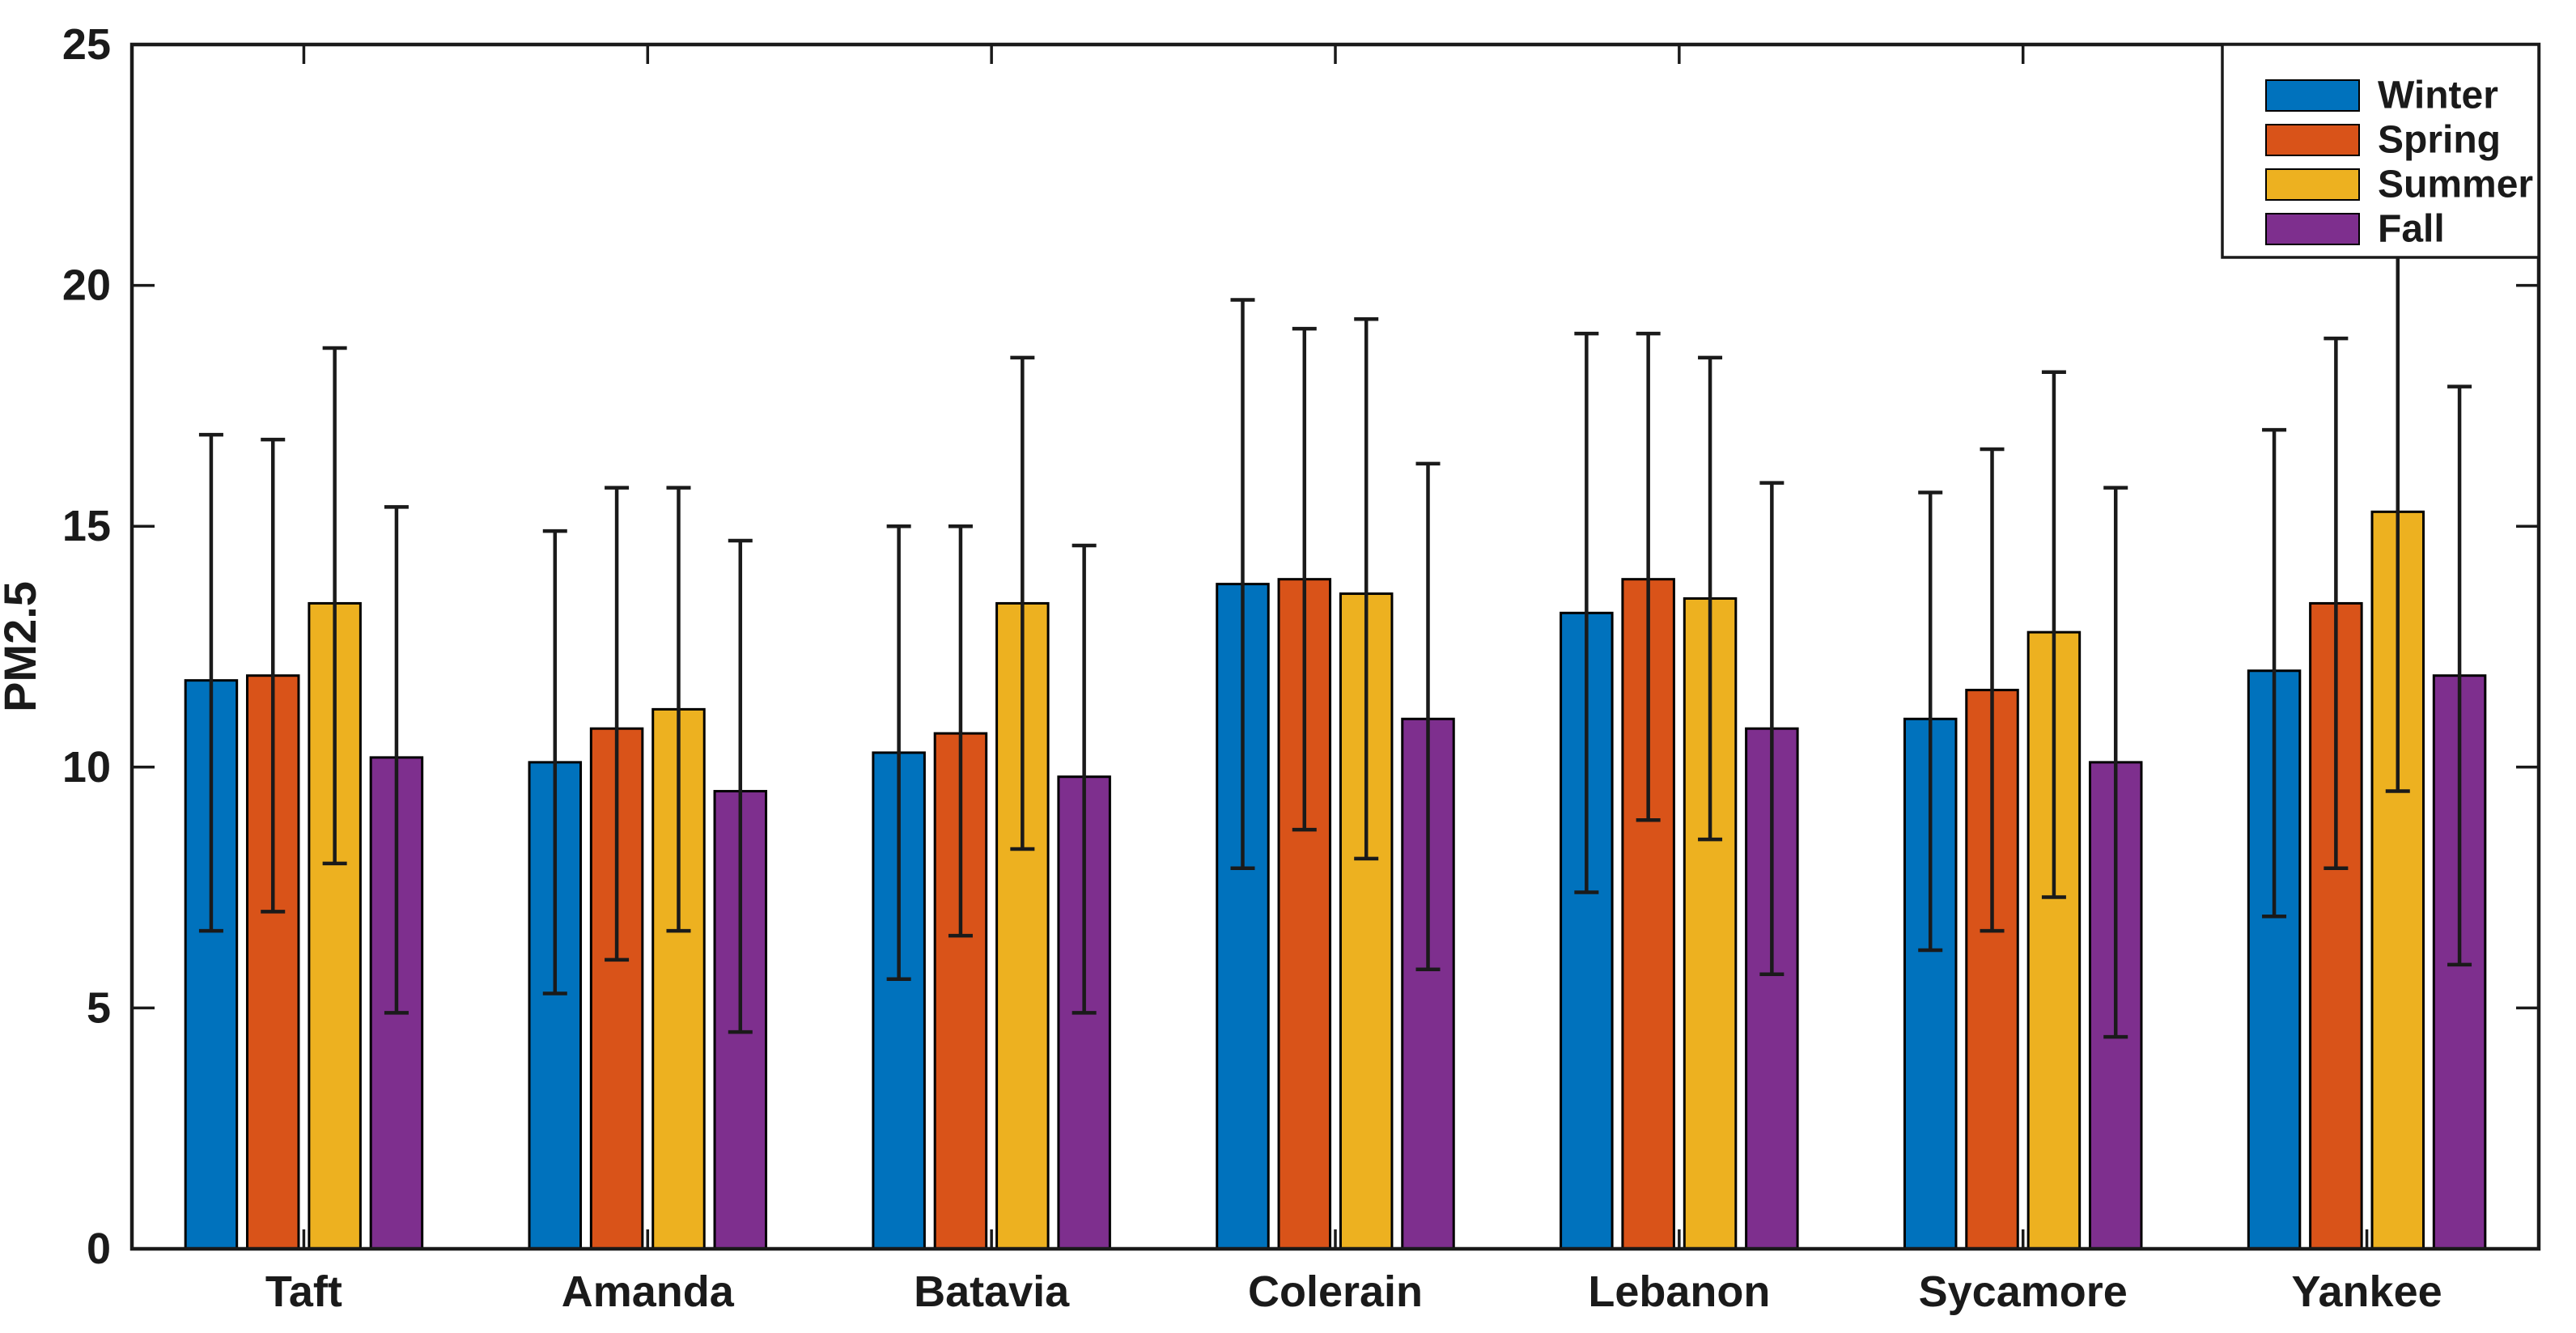  Describe the element at coordinates (740, 786) in the screenshot. I see `error-bar-amanda-fall` at that location.